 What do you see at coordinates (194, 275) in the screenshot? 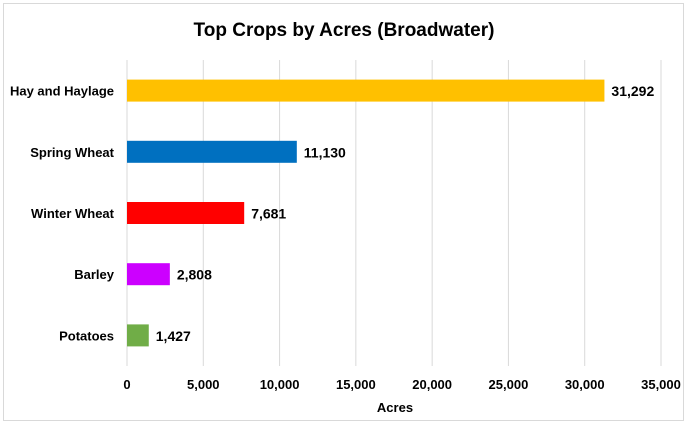
I see `data-label: 2,808` at bounding box center [194, 275].